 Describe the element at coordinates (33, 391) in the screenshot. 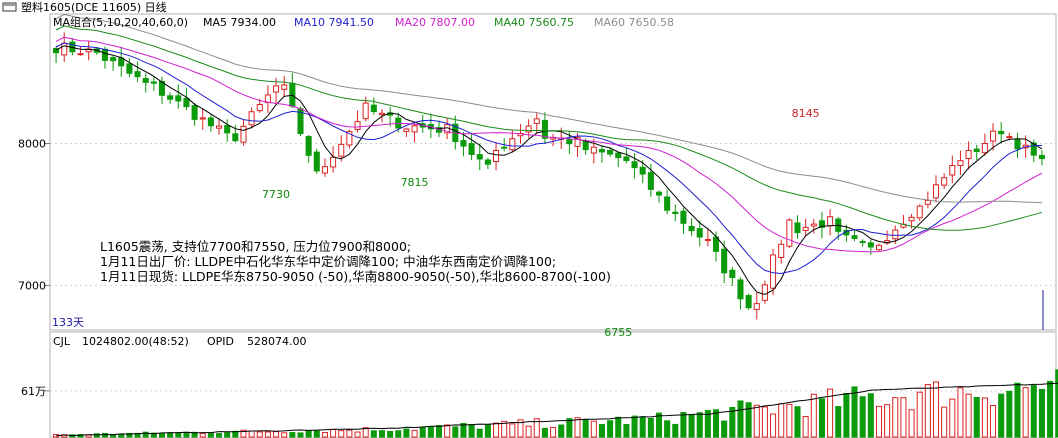

I see `volume-tick-label: 61万` at that location.